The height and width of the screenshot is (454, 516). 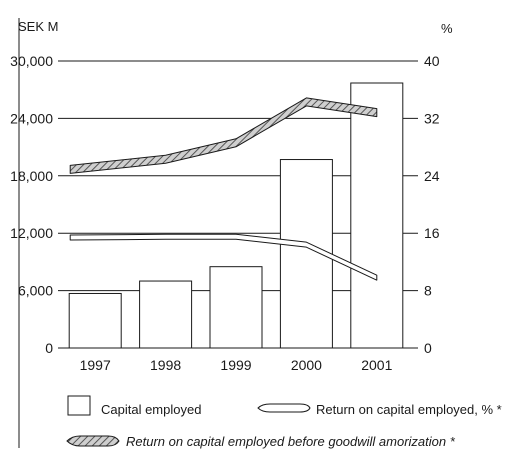 I want to click on x-tick-label: 1999, so click(x=235, y=365).